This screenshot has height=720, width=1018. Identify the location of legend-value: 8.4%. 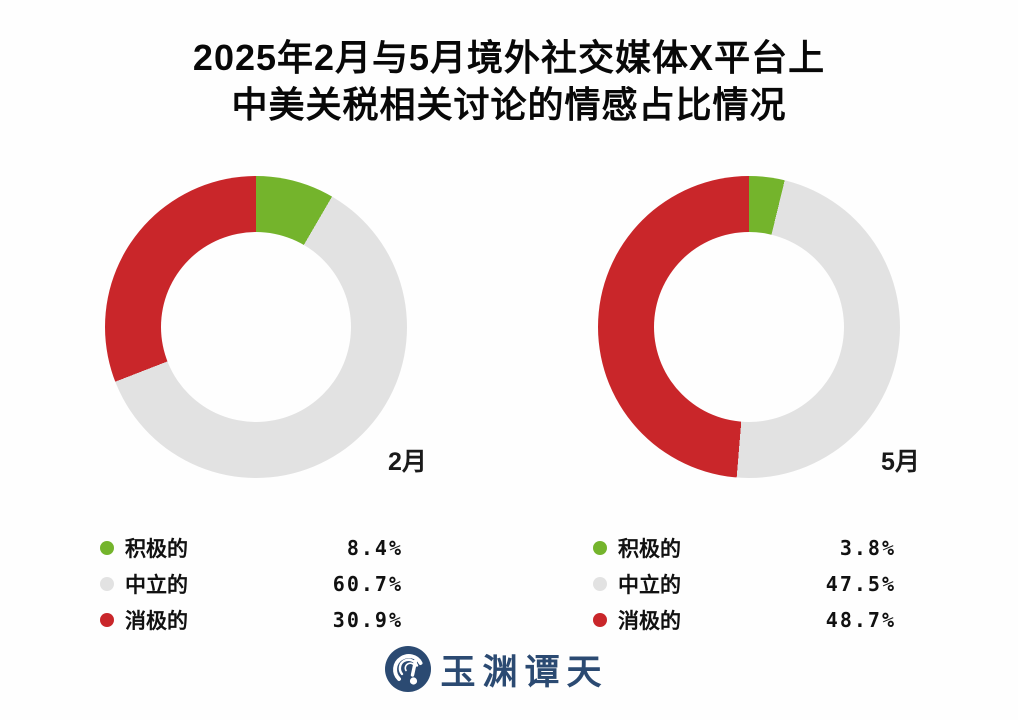
(374, 548).